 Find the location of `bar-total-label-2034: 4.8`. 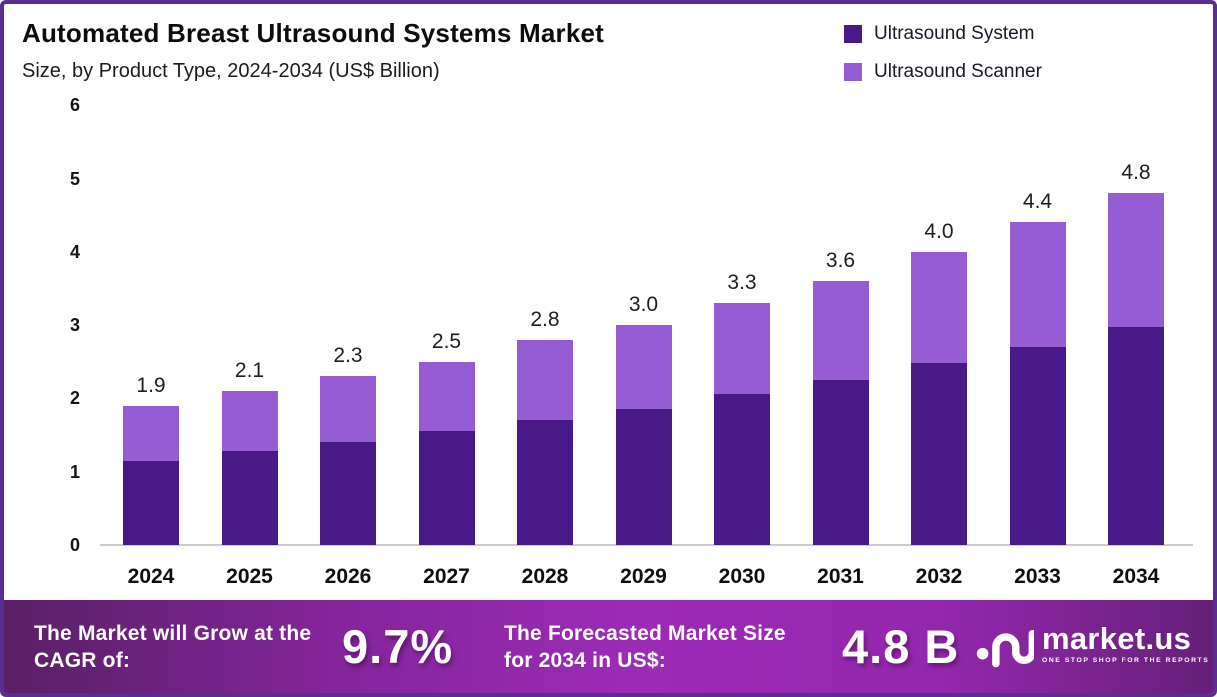

bar-total-label-2034: 4.8 is located at coordinates (1136, 173).